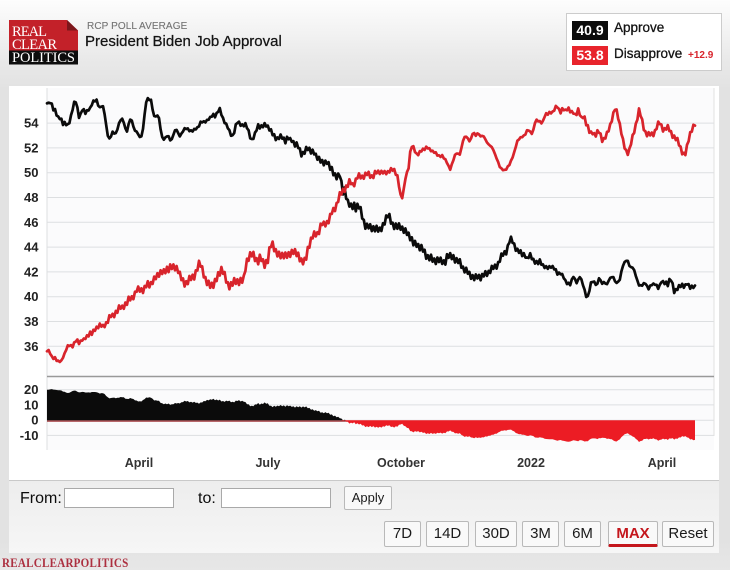 Image resolution: width=730 pixels, height=570 pixels. I want to click on svg-text: REAL, so click(29, 32).